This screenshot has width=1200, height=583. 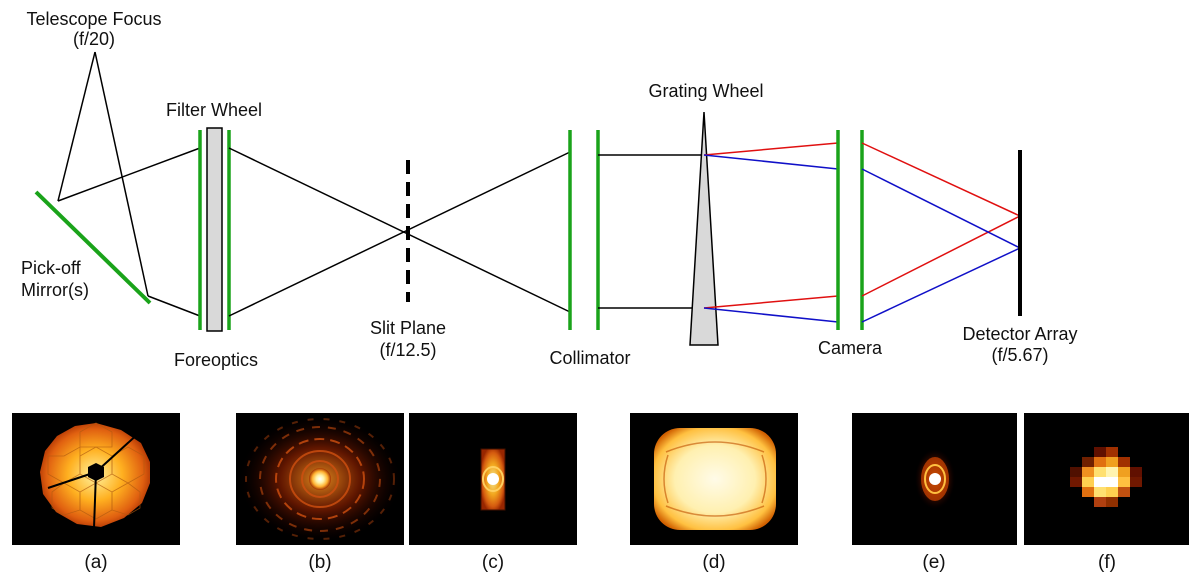 I want to click on label-camera: Camera, so click(x=850, y=348).